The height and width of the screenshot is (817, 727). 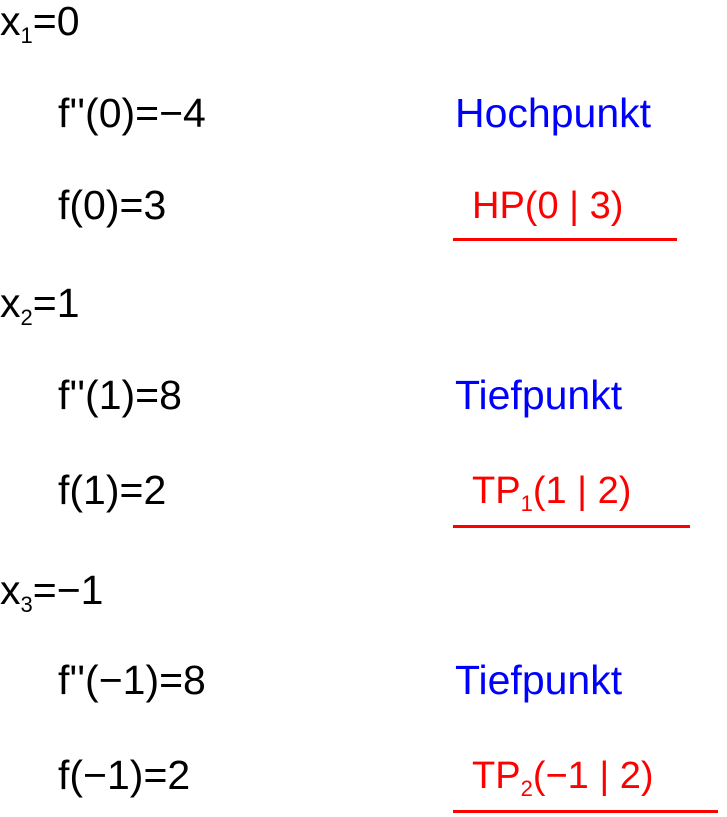 I want to click on point-coords: (1 | 2), so click(x=582, y=491).